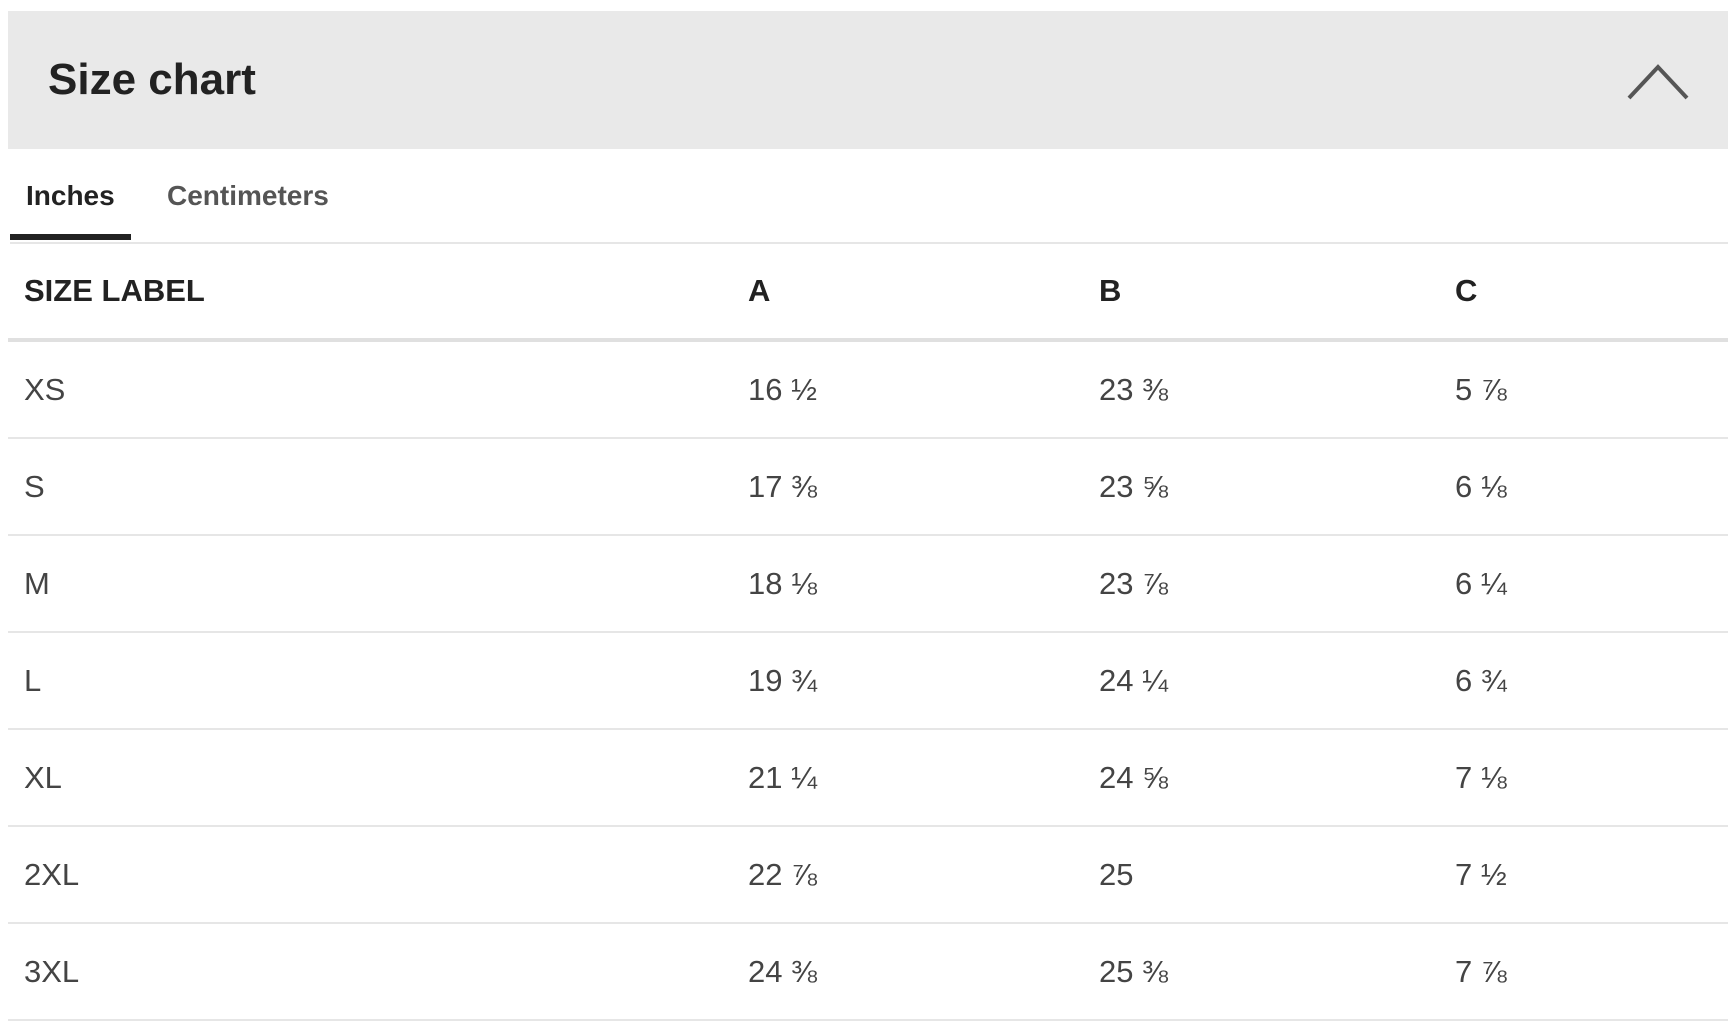 This screenshot has height=1021, width=1734. I want to click on active-tab-indicator, so click(70, 237).